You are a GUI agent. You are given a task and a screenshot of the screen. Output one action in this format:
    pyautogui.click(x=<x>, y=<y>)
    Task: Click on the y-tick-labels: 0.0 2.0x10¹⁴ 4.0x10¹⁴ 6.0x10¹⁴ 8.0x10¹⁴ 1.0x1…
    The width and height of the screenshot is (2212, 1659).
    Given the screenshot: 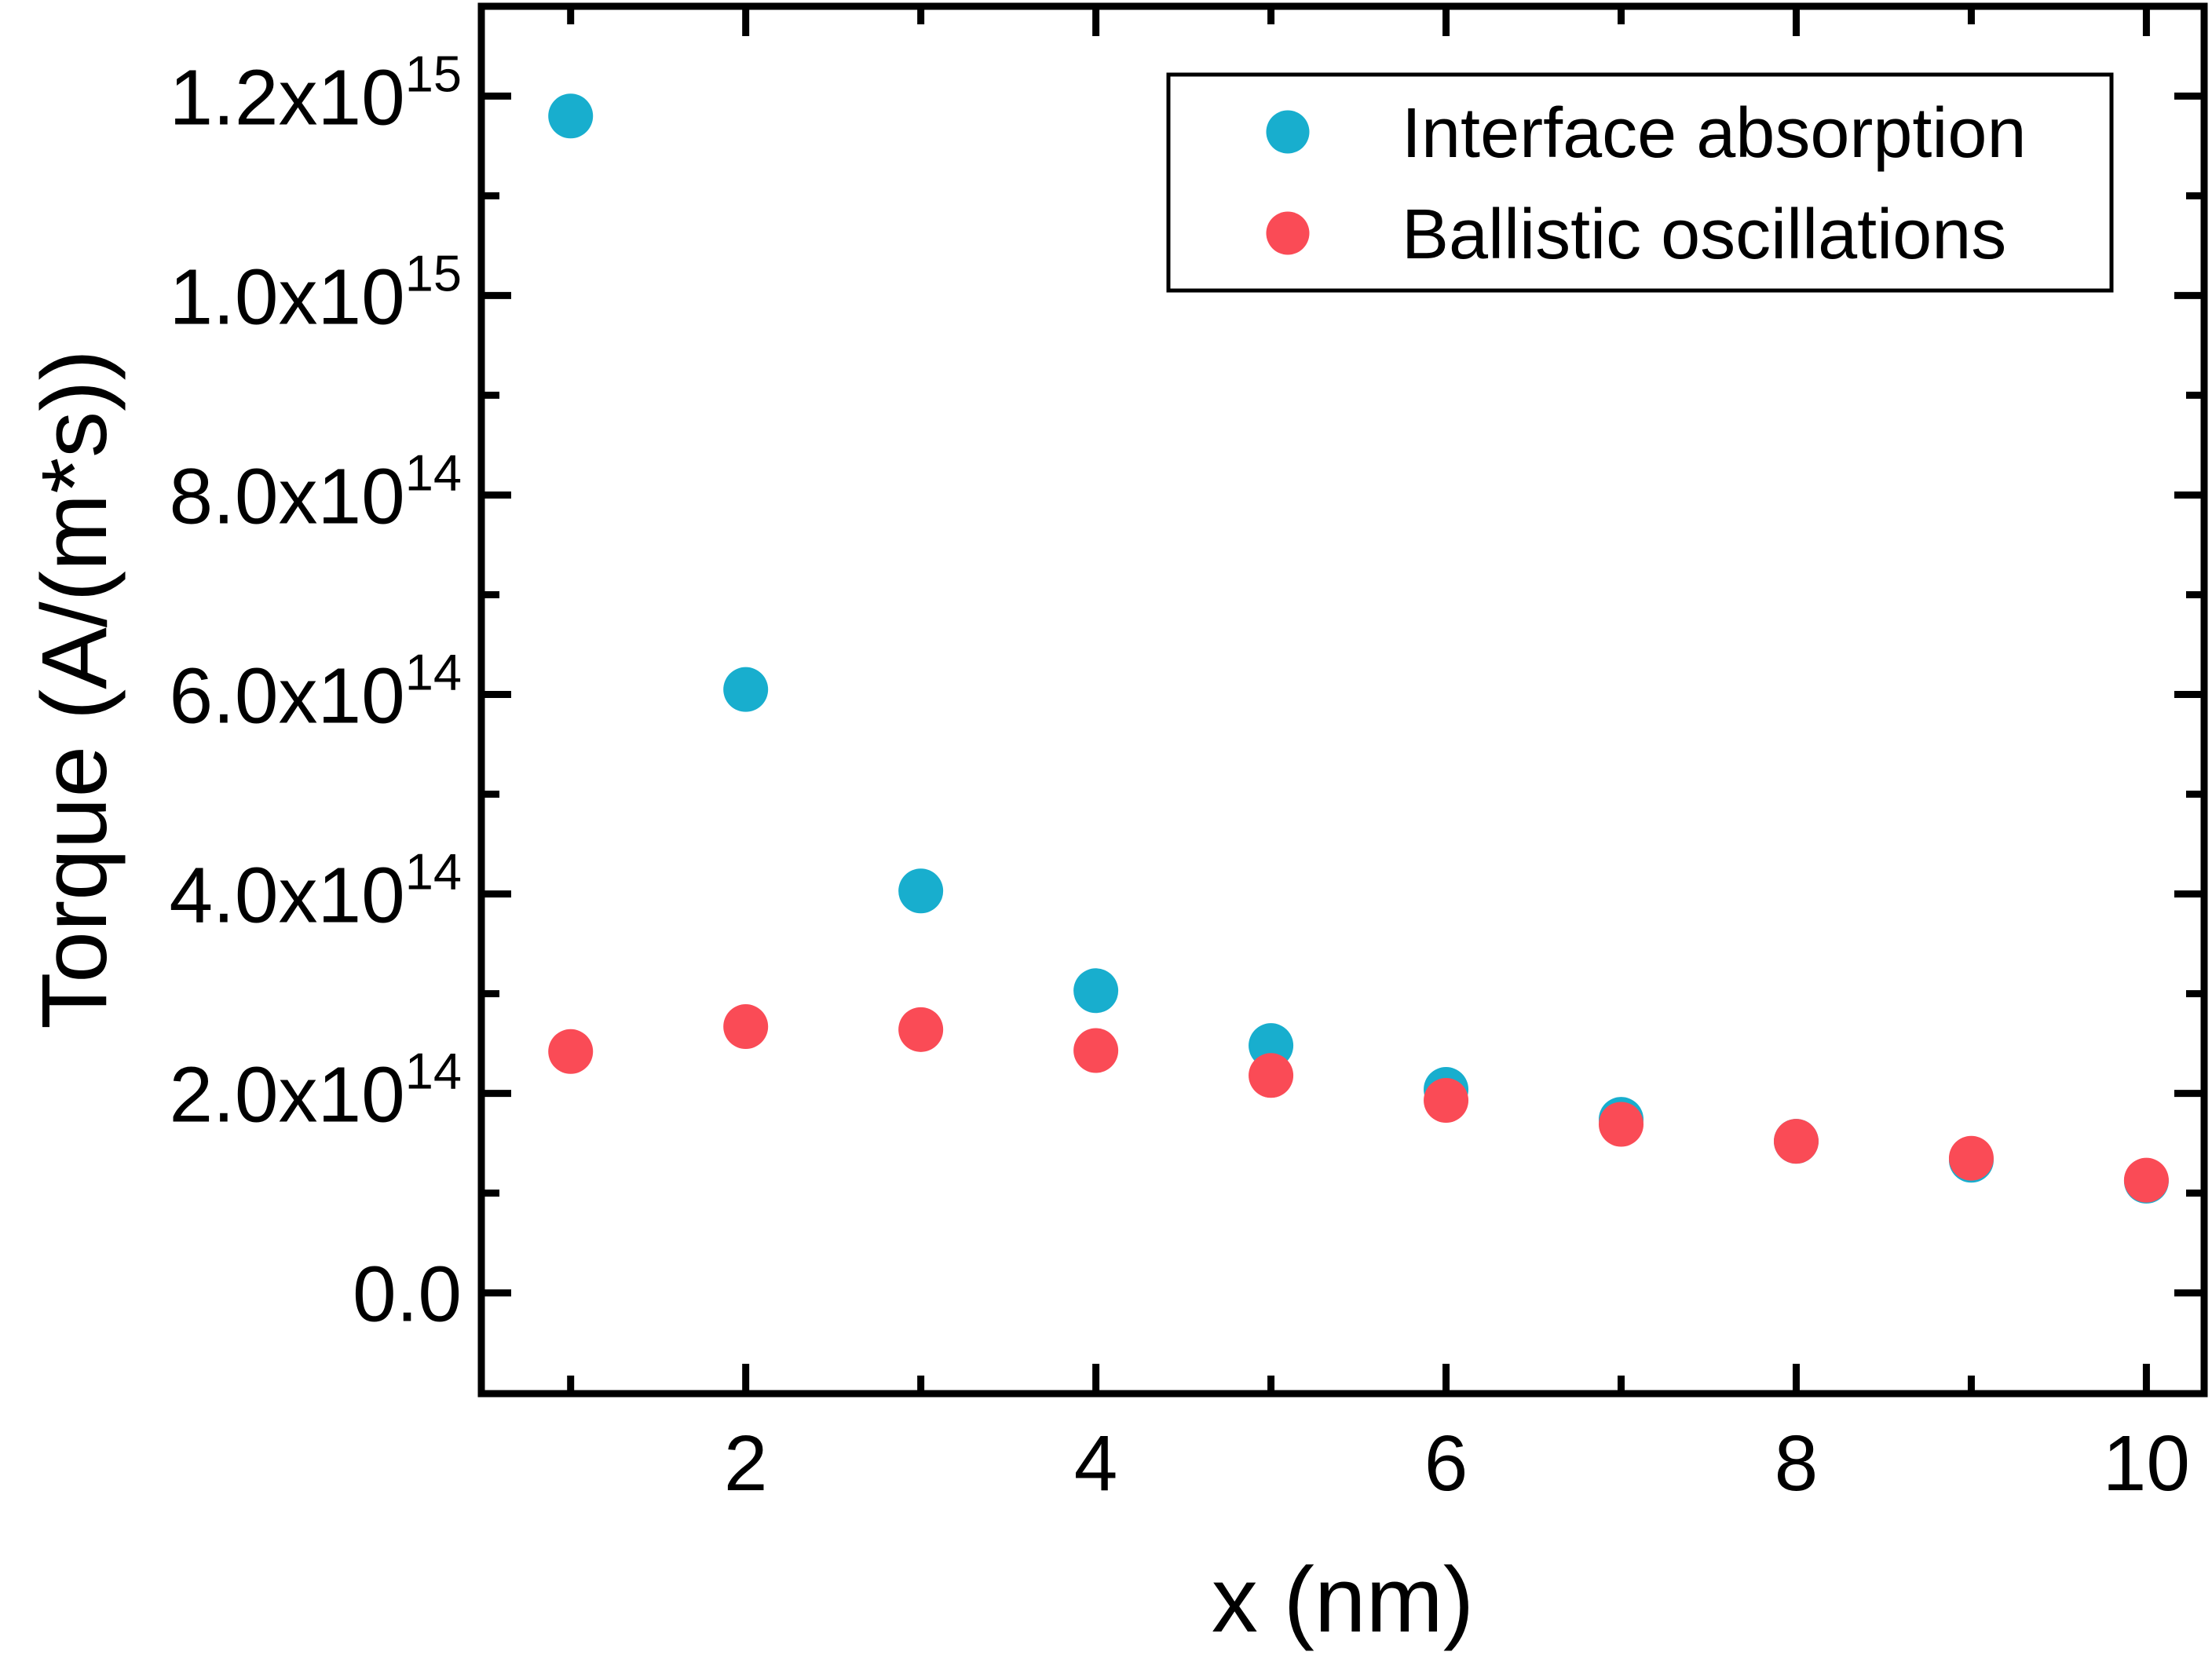 What is the action you would take?
    pyautogui.click(x=316, y=691)
    